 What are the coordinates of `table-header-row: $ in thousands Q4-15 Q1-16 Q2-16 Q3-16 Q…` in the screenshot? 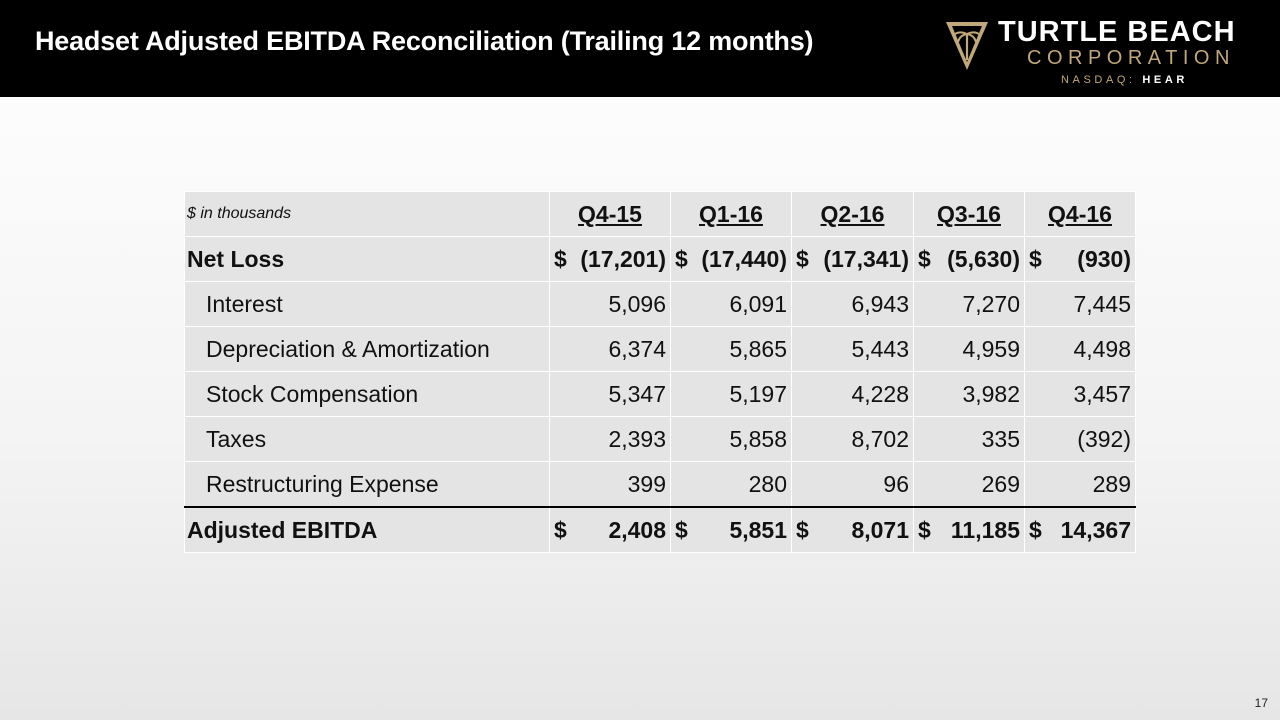 It's located at (660, 214).